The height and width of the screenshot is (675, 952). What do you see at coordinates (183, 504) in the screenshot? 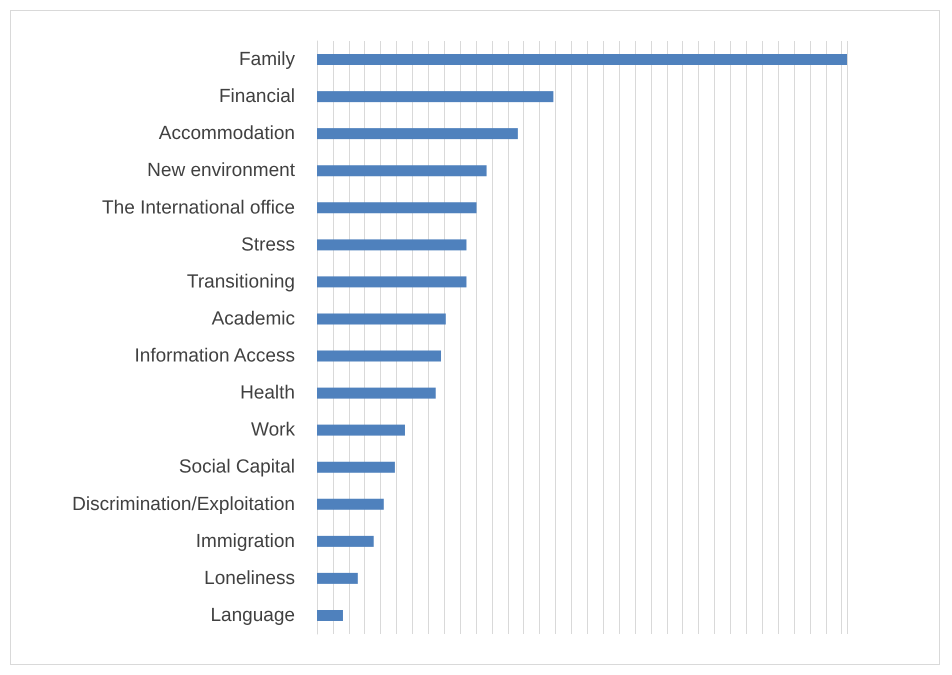
I see `y-tick-label: Discrimination/Exploitation` at bounding box center [183, 504].